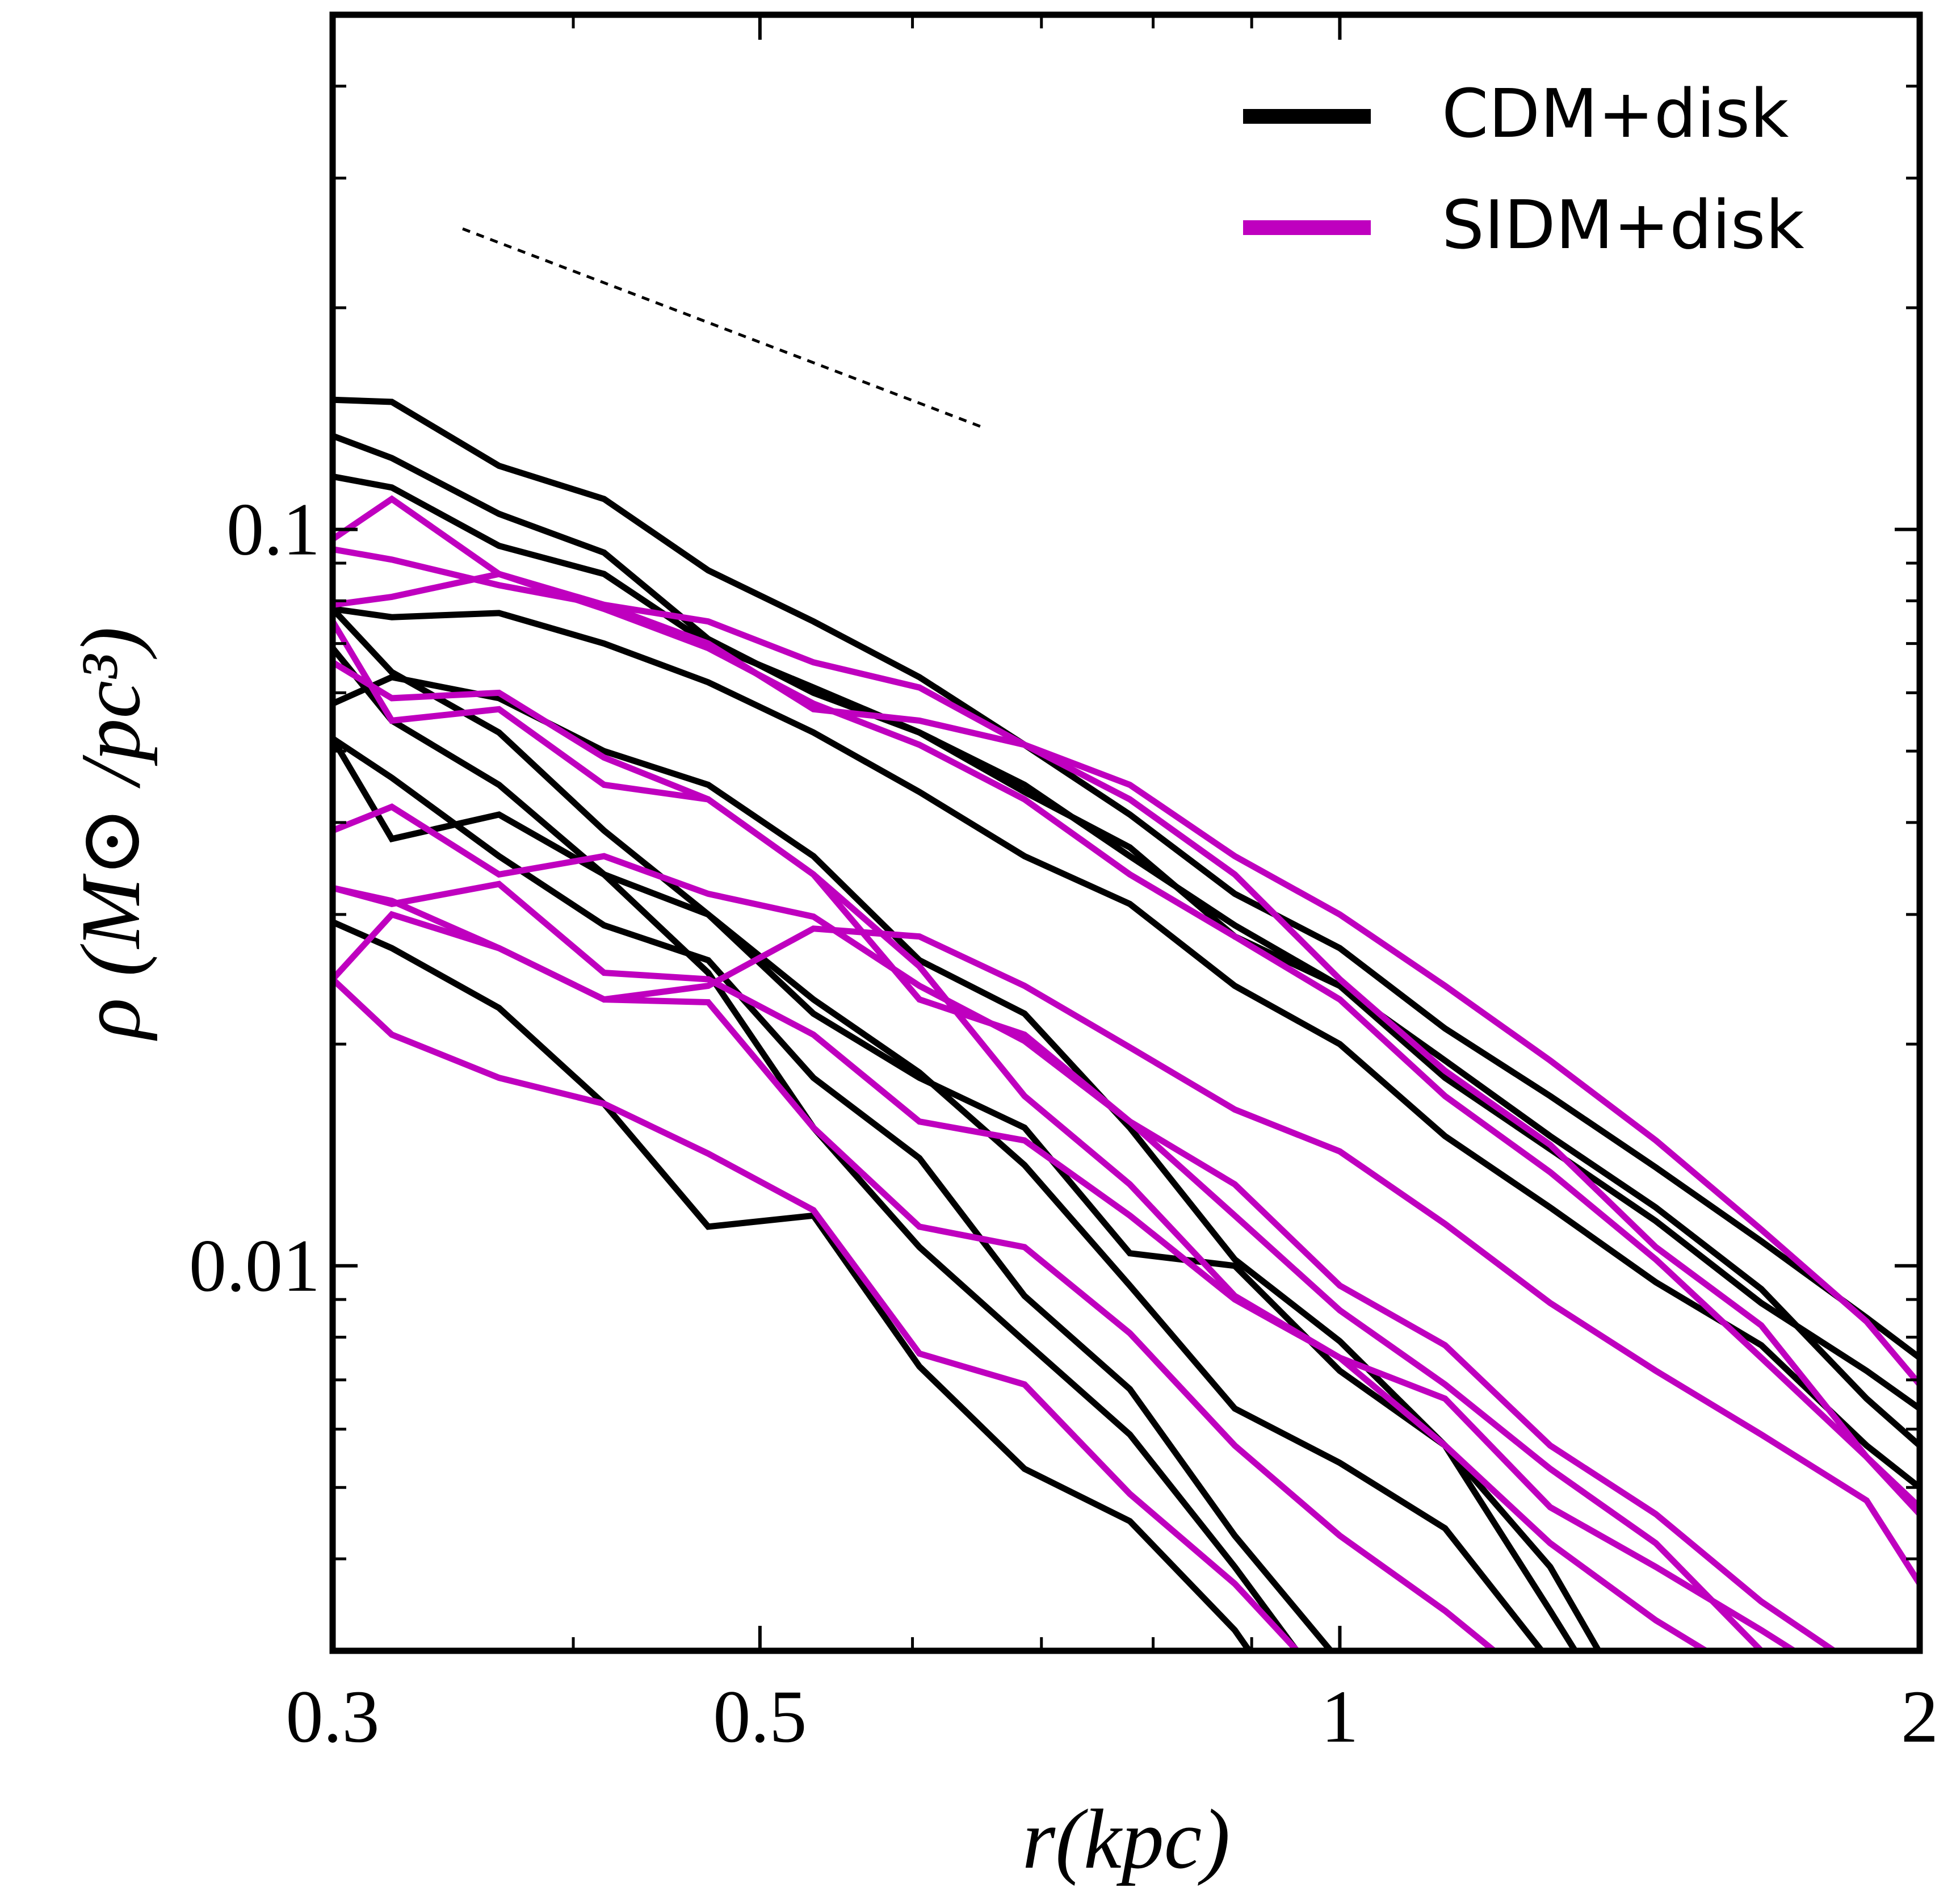 Image resolution: width=1956 pixels, height=1904 pixels. Describe the element at coordinates (1623, 225) in the screenshot. I see `legend-label: SIDM+disk` at that location.